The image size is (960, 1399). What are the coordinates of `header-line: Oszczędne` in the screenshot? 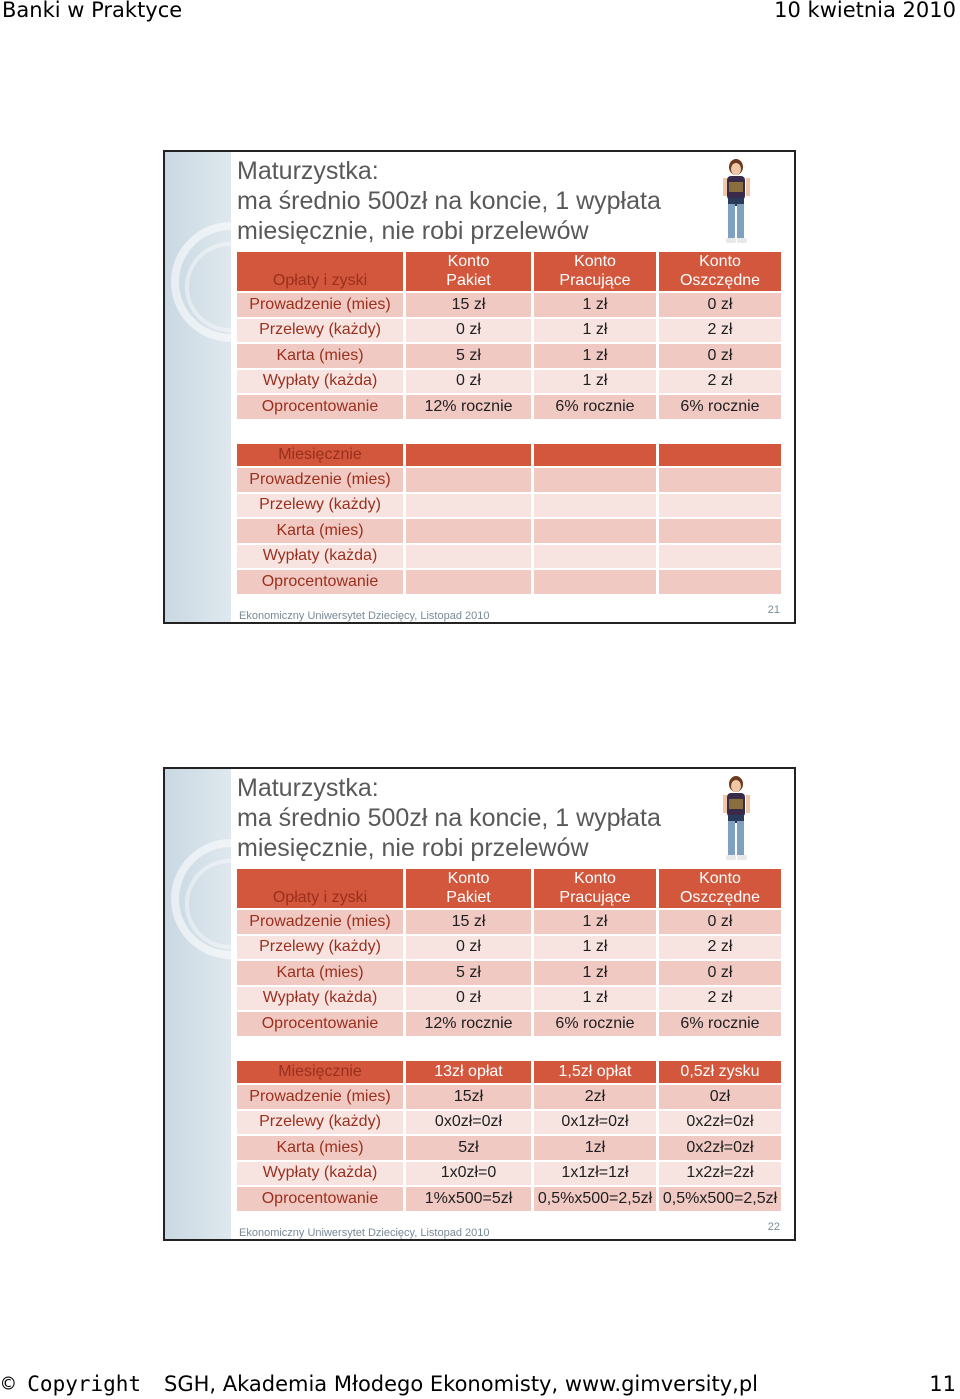 It's located at (720, 280).